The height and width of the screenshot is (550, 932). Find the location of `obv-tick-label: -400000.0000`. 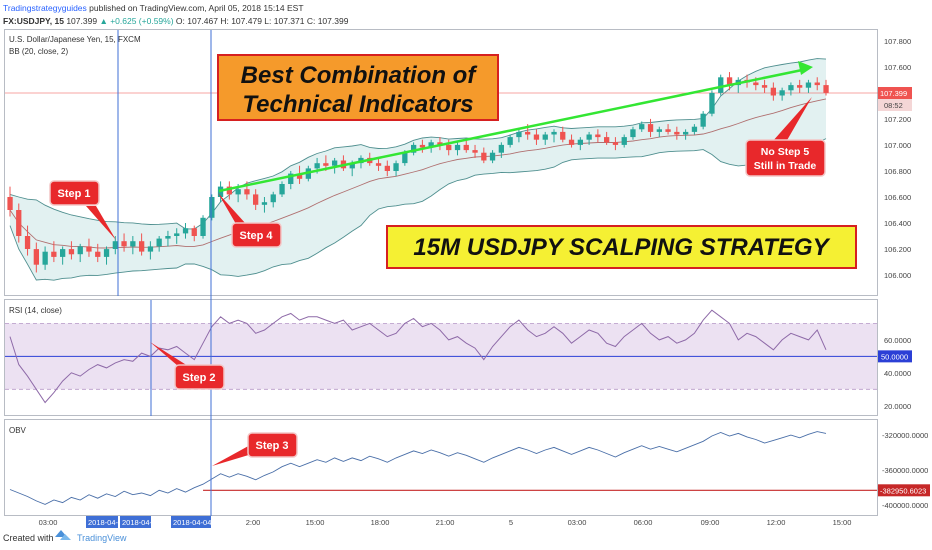

obv-tick-label: -400000.0000 is located at coordinates (905, 505).